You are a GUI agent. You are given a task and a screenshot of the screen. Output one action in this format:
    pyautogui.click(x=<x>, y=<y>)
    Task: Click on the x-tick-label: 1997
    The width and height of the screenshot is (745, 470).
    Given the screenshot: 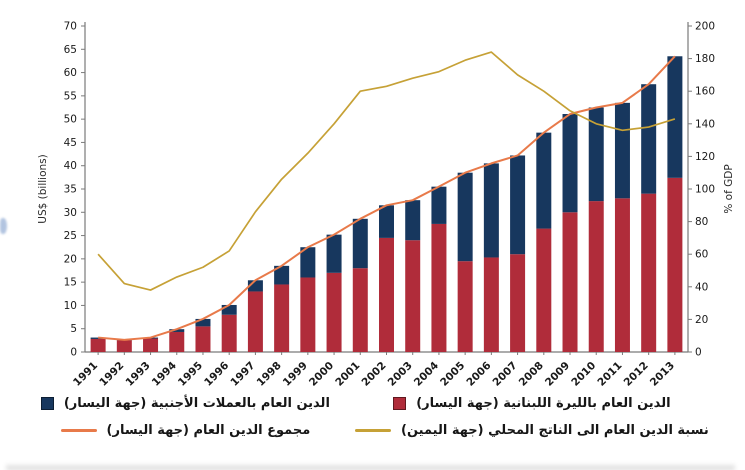 What is the action you would take?
    pyautogui.click(x=242, y=374)
    